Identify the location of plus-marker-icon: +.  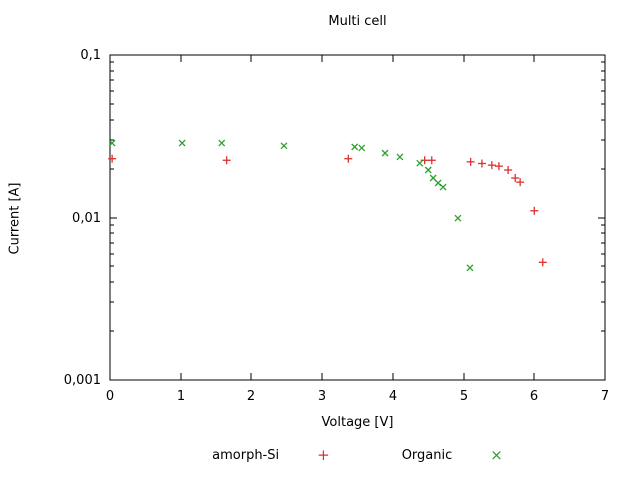
(323, 455).